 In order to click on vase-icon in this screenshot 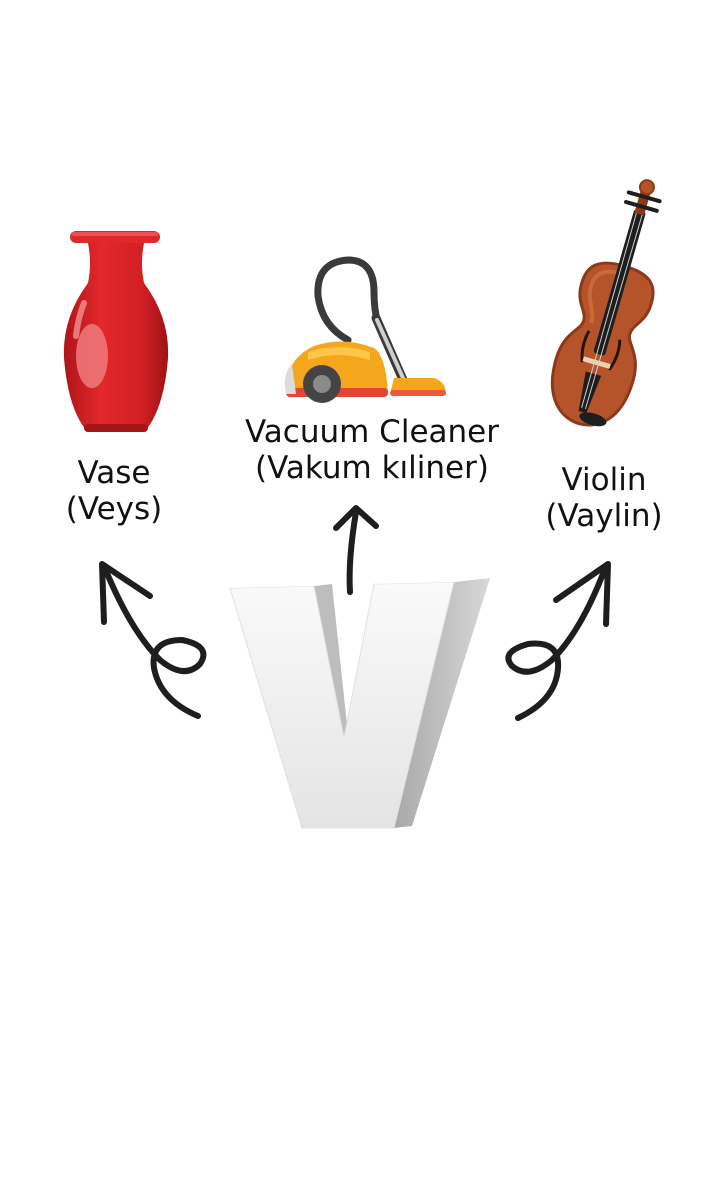, I will do `click(116, 331)`.